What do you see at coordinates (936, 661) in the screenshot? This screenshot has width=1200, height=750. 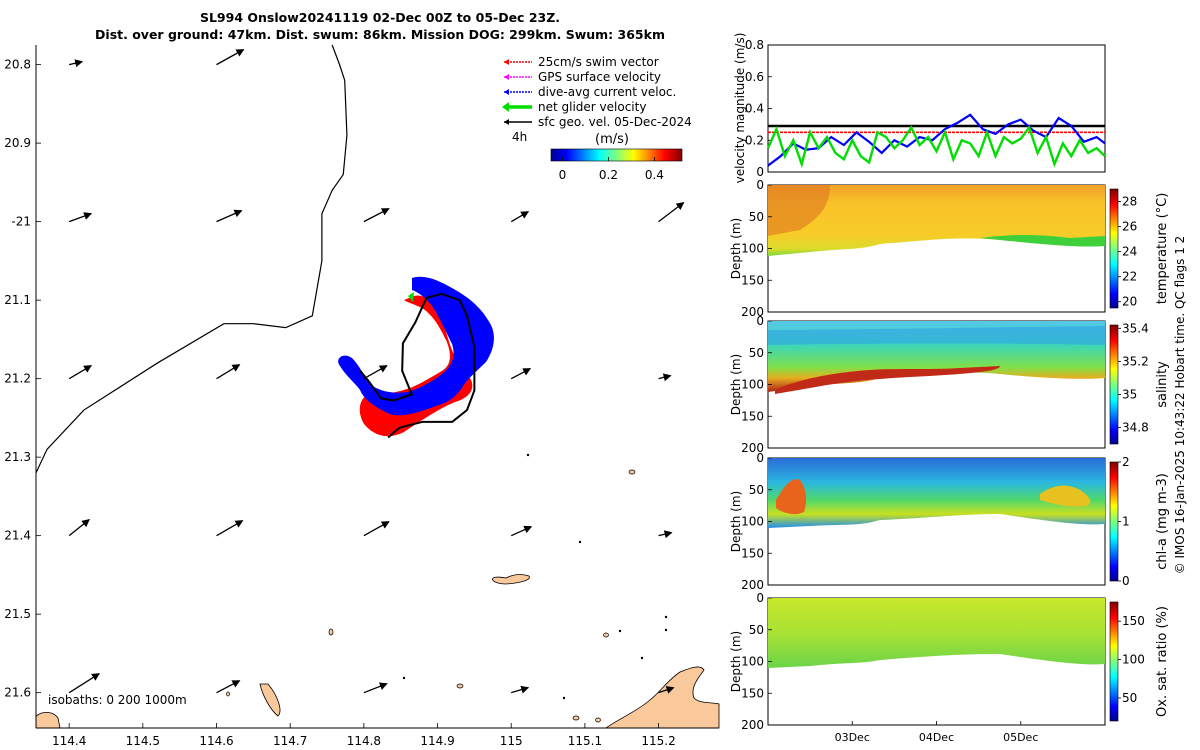 I see `oxygen-panel` at bounding box center [936, 661].